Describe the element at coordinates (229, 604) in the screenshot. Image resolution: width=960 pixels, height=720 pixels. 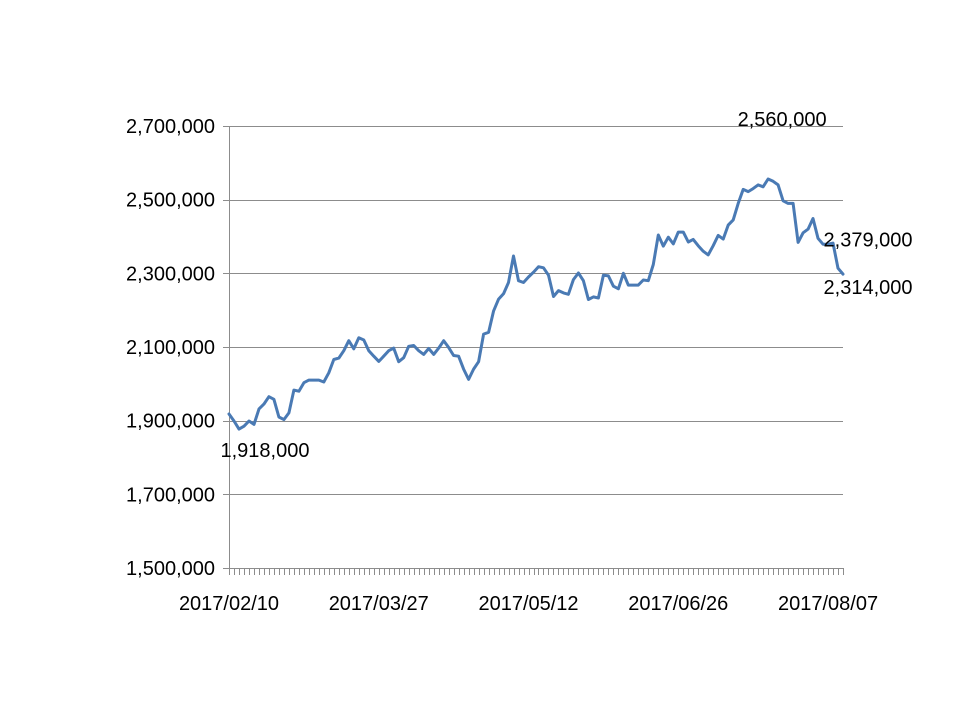
I see `x-tick-label: 2017/02/10` at that location.